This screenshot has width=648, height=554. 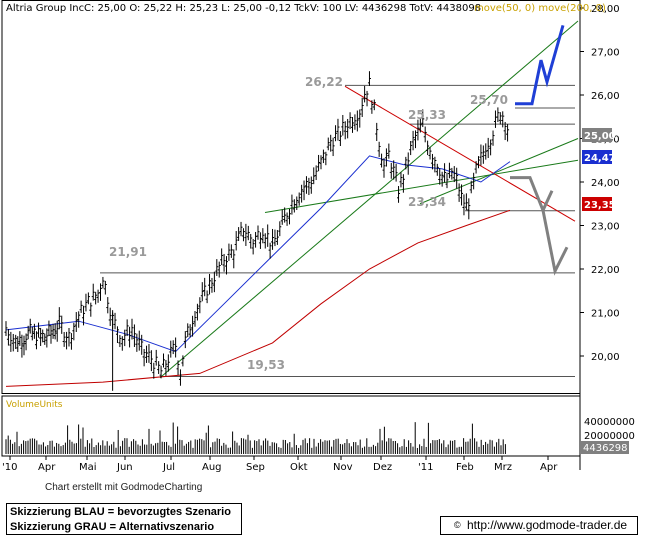 I want to click on ma50-badge-bg, so click(x=597, y=157).